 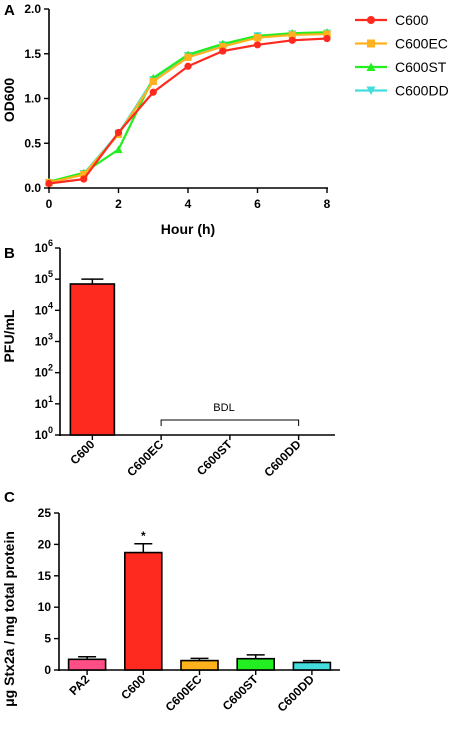 I want to click on panel-a-x-tick-label: 4, so click(x=188, y=204).